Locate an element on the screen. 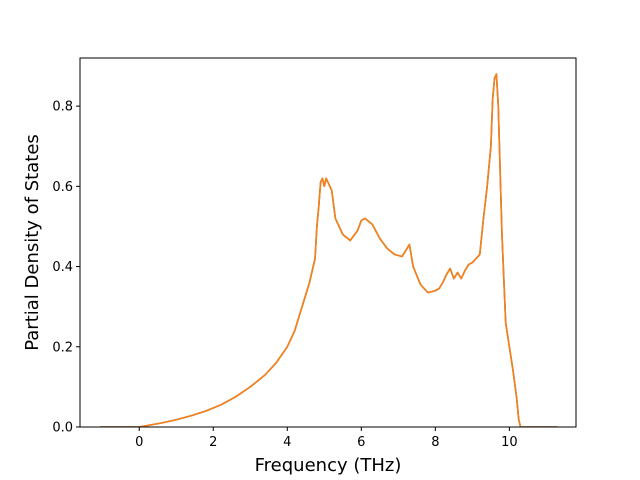 The height and width of the screenshot is (480, 640). y-axis-ticks: 0.0 0.2 0.4 0.6 0.8 is located at coordinates (66, 268).